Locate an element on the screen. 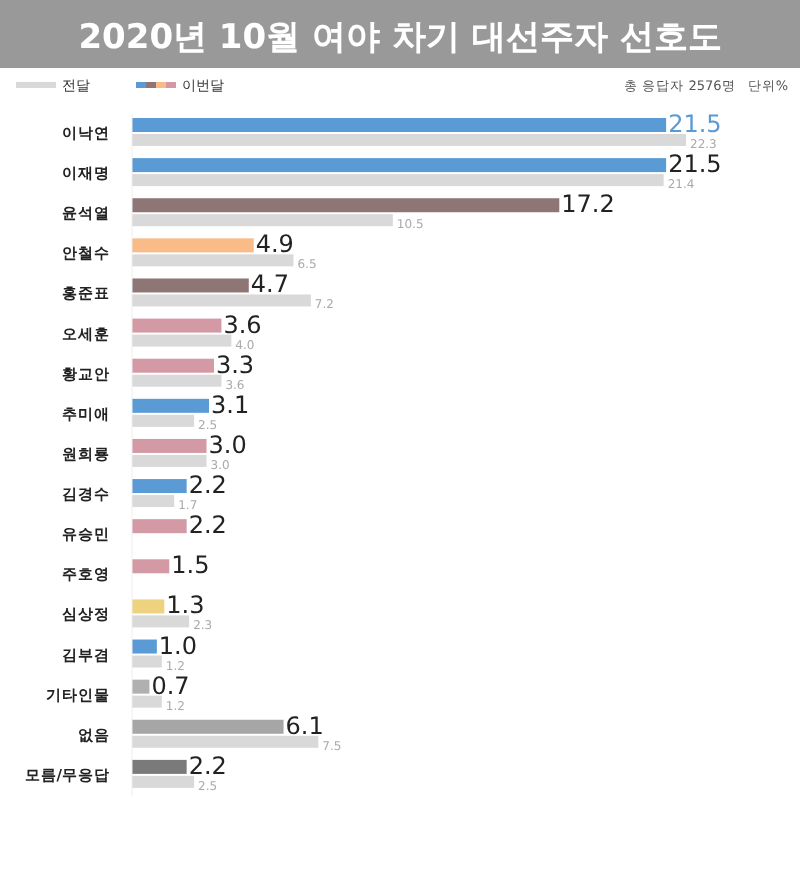  data-label: 4.7 is located at coordinates (269, 284).